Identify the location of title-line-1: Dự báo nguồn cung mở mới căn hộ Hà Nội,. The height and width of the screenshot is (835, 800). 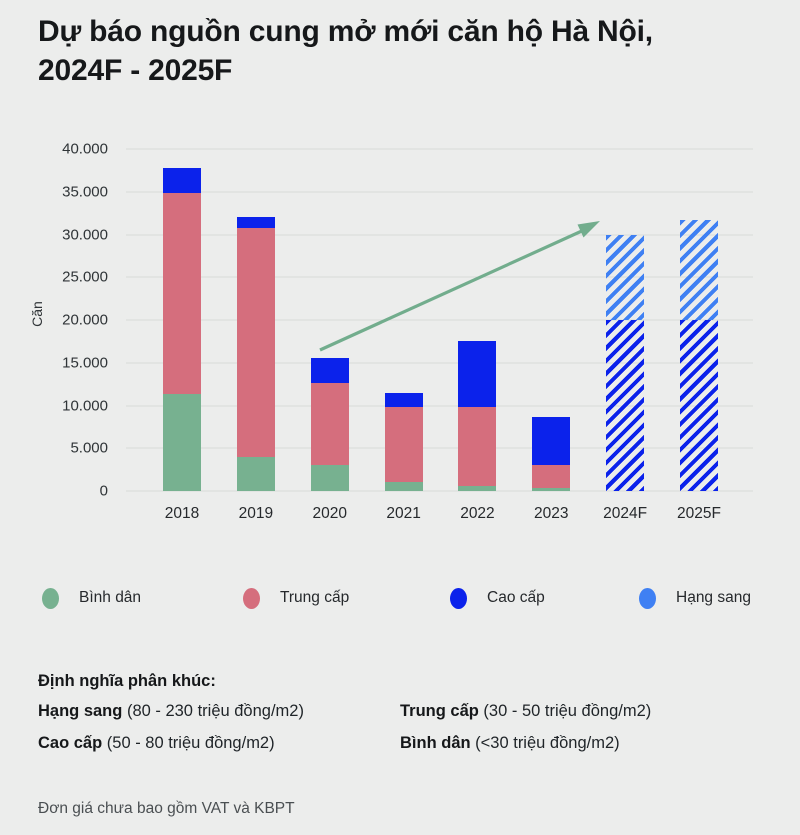
(345, 31).